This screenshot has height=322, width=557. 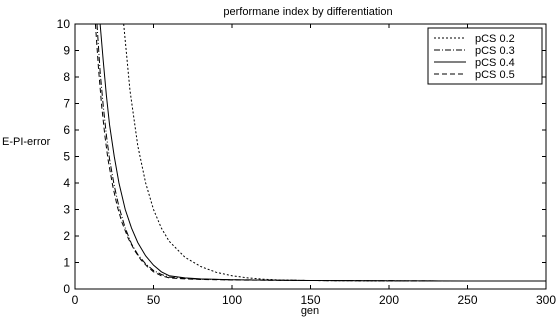 What do you see at coordinates (389, 300) in the screenshot?
I see `x-tick-label: 200` at bounding box center [389, 300].